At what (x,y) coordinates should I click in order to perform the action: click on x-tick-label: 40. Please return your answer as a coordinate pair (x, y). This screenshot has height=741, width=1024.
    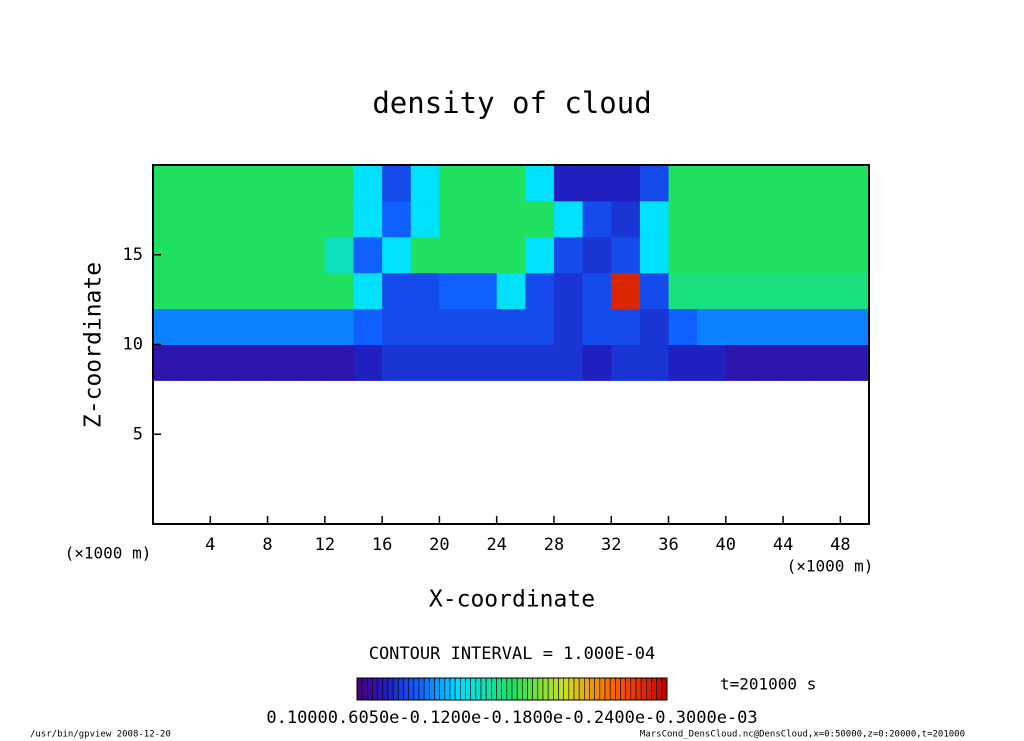
    Looking at the image, I should click on (726, 545).